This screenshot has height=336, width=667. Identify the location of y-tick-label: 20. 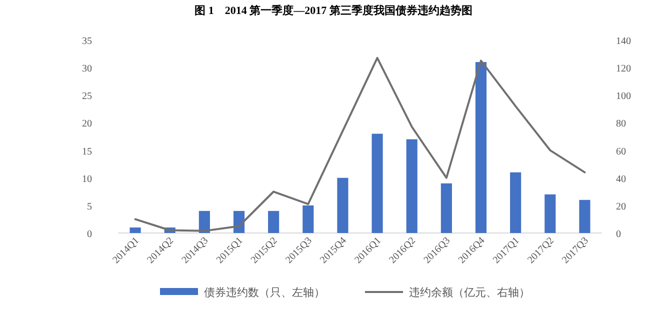
(87, 124).